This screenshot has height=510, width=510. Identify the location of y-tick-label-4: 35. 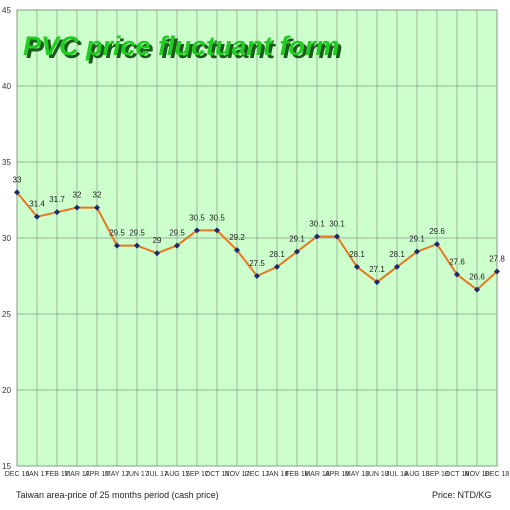
(6, 162).